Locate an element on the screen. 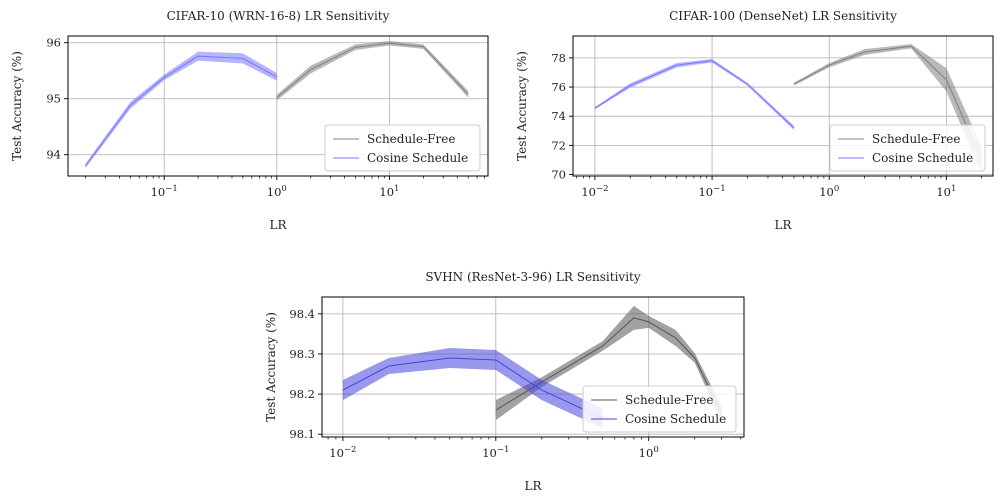 The height and width of the screenshot is (502, 996). y-tick-label: 95 is located at coordinates (53, 99).